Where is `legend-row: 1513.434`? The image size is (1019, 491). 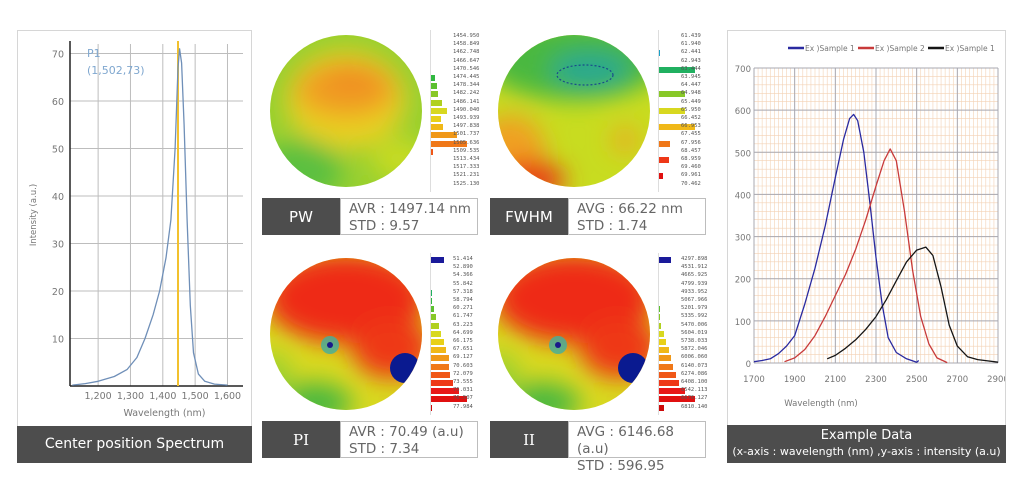
legend-row: 1513.434 is located at coordinates (456, 160).